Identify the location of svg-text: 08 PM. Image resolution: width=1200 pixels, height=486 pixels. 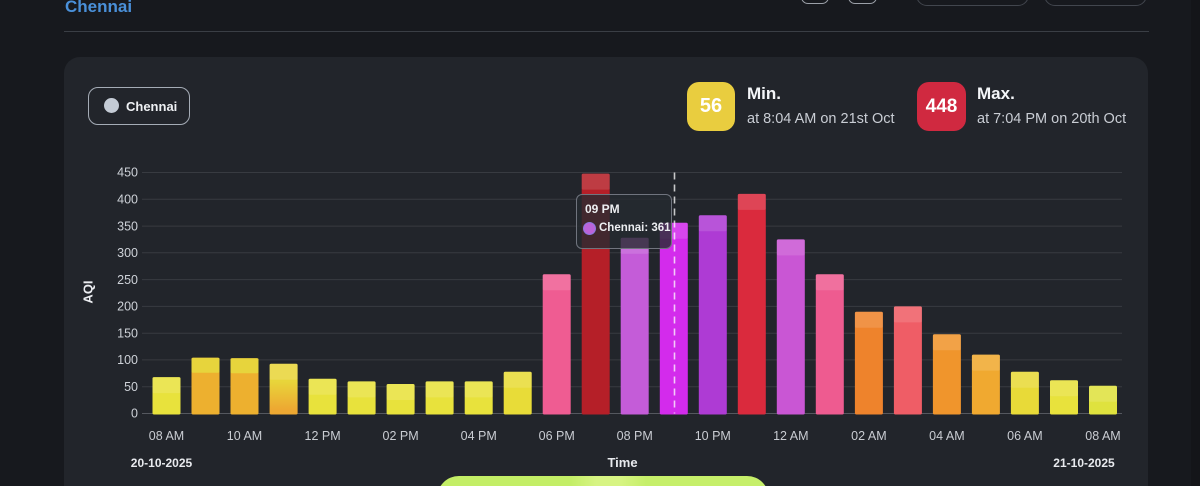
(635, 436).